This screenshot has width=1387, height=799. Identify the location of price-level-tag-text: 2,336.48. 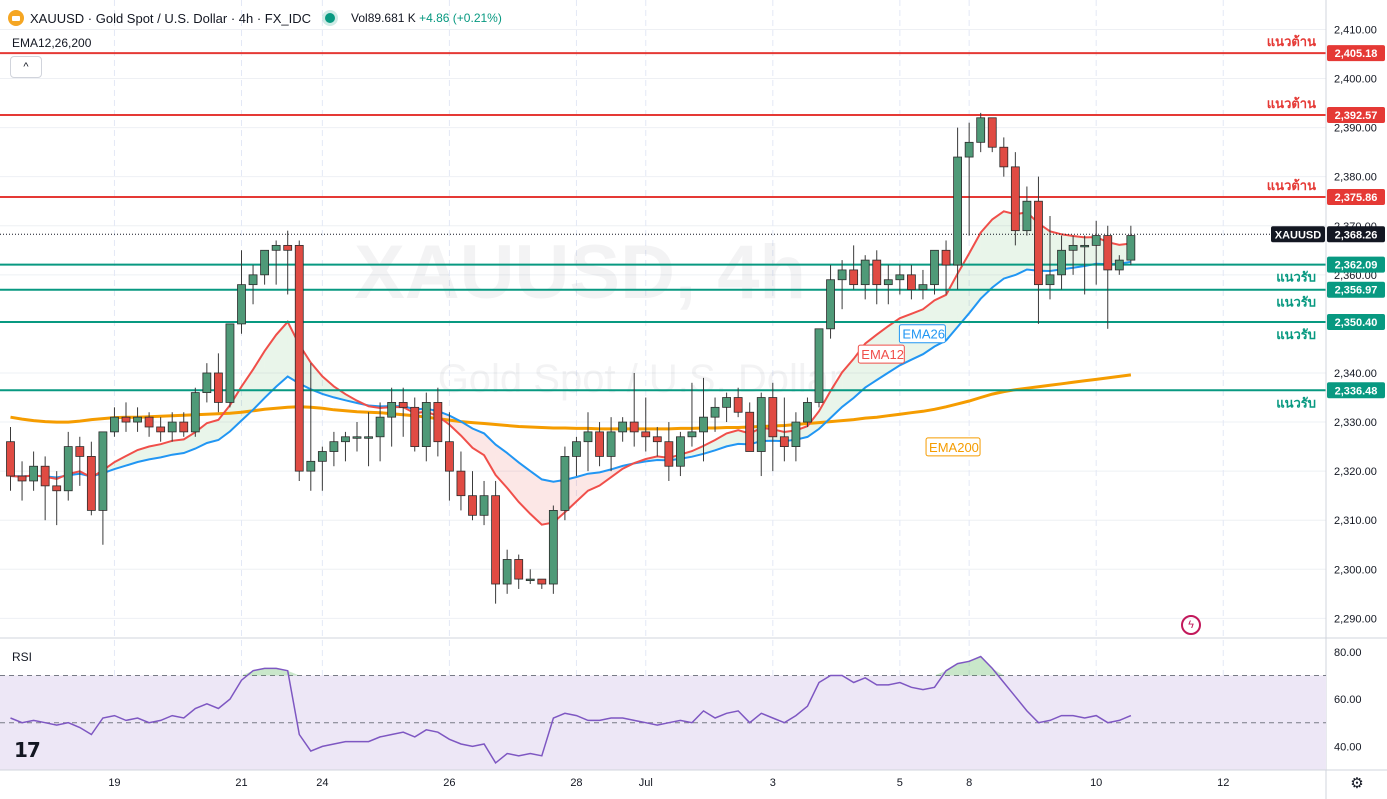
(1356, 391).